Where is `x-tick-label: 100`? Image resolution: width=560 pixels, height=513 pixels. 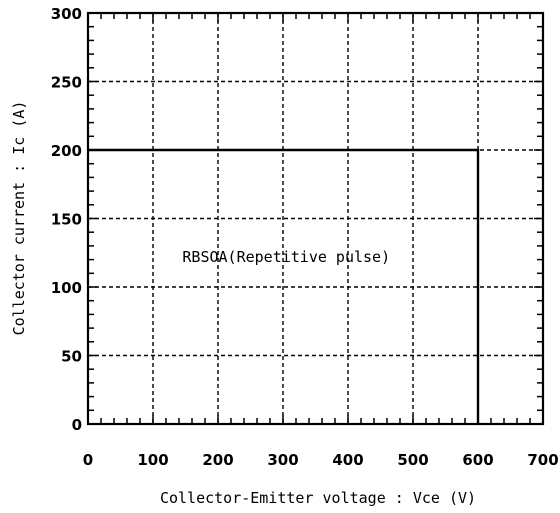
x-tick-label: 100 is located at coordinates (152, 460).